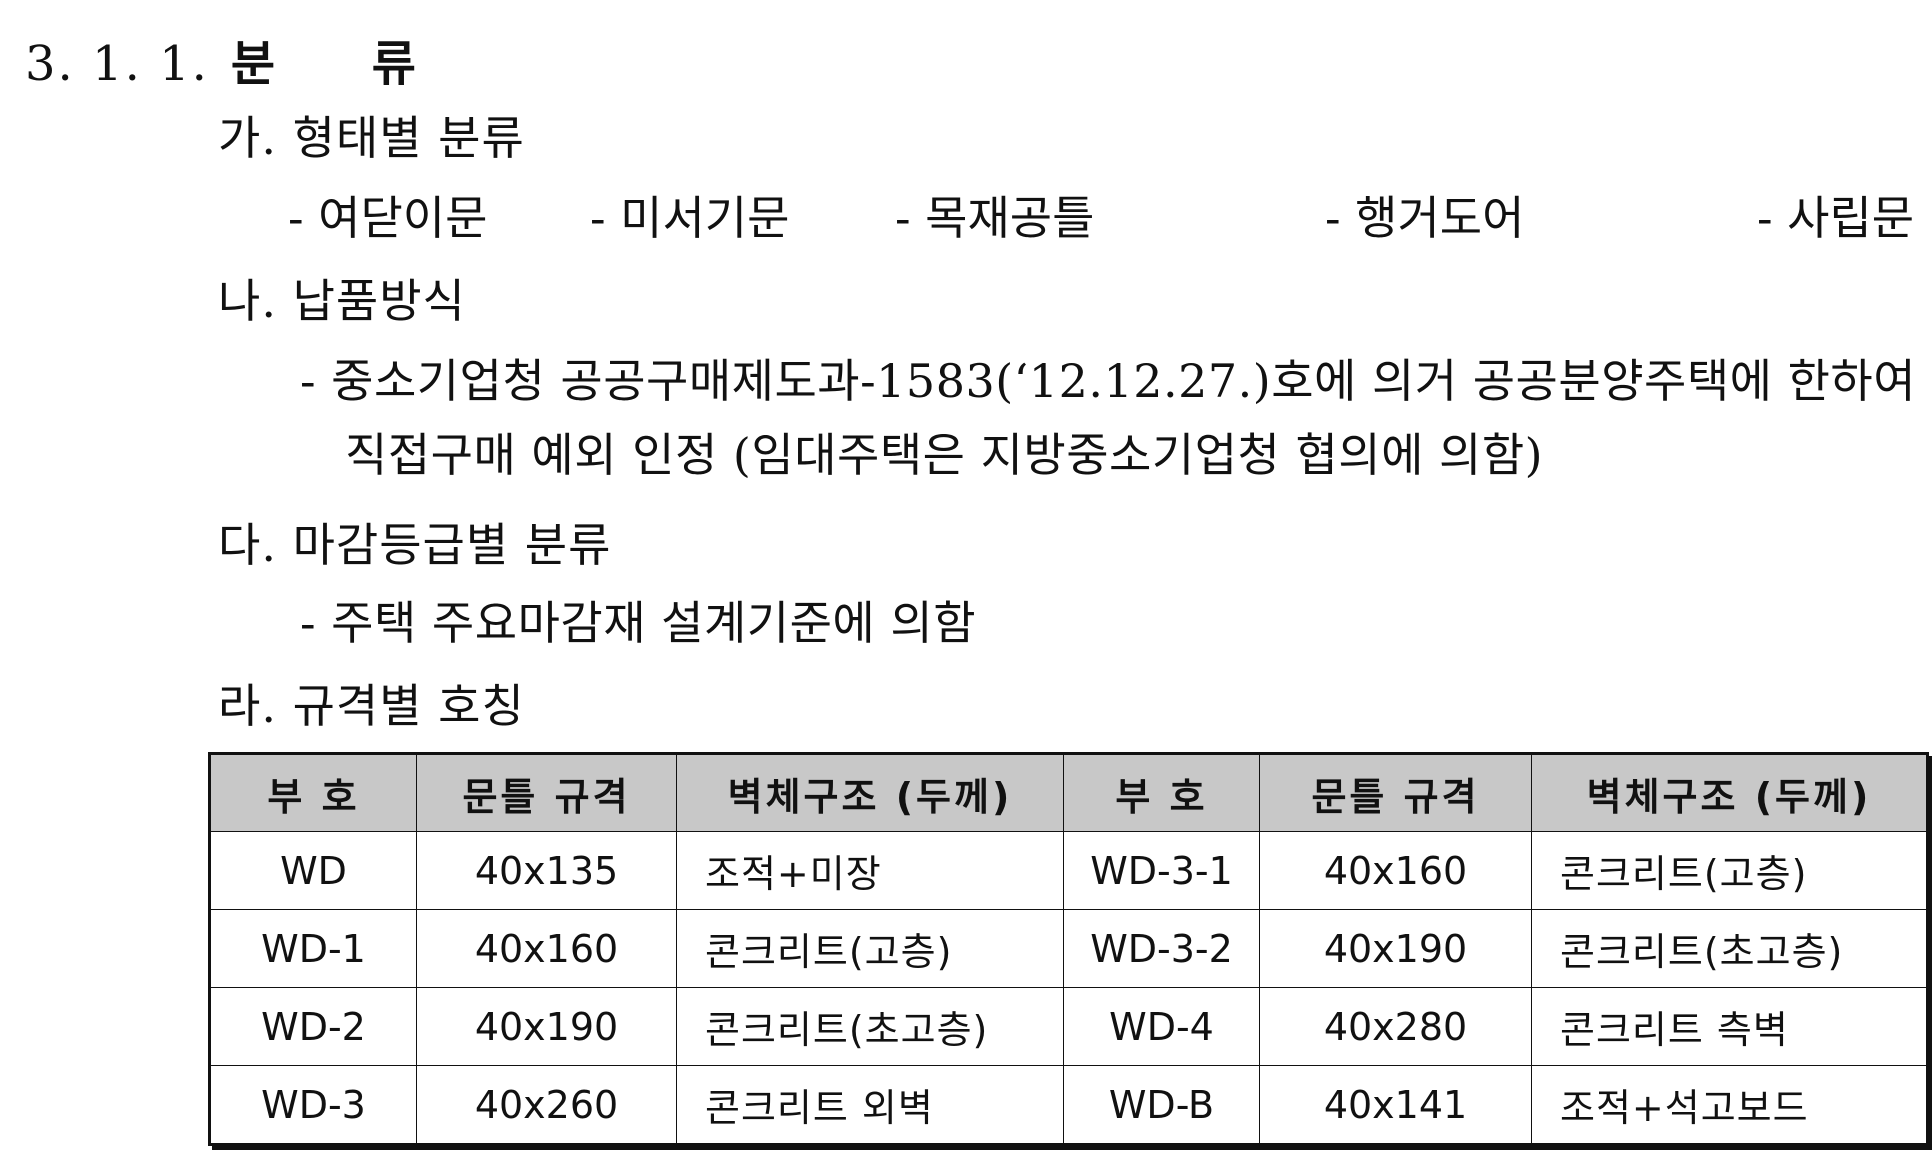  Describe the element at coordinates (546, 1105) in the screenshot. I see `frame-size-cell: 40x260` at that location.